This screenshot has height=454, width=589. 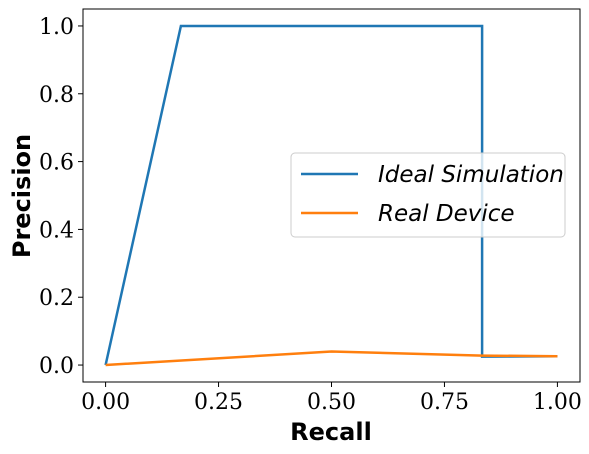 What do you see at coordinates (331, 402) in the screenshot?
I see `x-tick-label: 0.50` at bounding box center [331, 402].